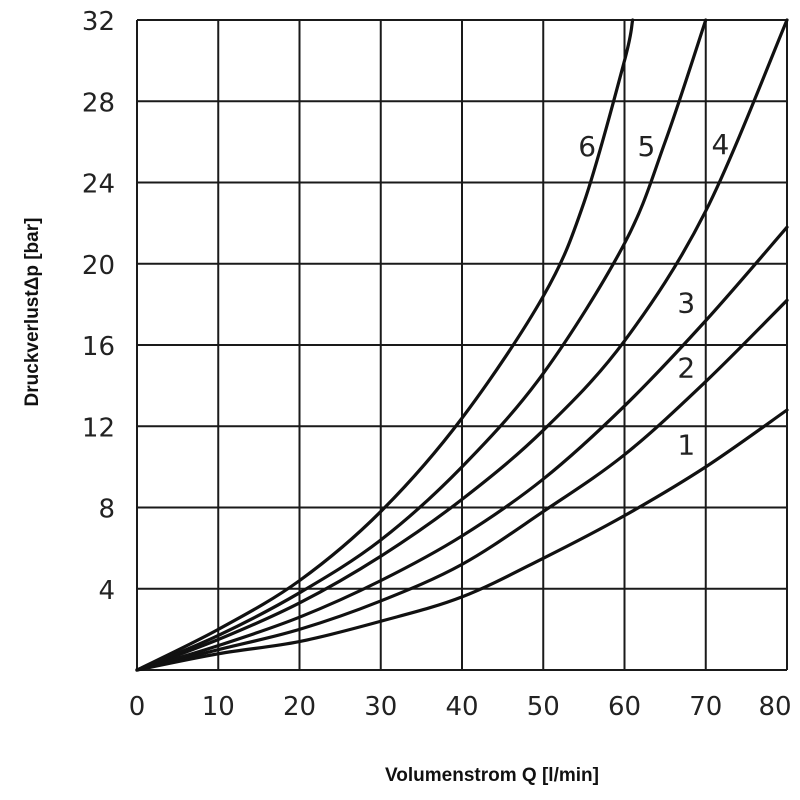 This screenshot has width=800, height=800. What do you see at coordinates (720, 144) in the screenshot?
I see `curve-label-4: 4` at bounding box center [720, 144].